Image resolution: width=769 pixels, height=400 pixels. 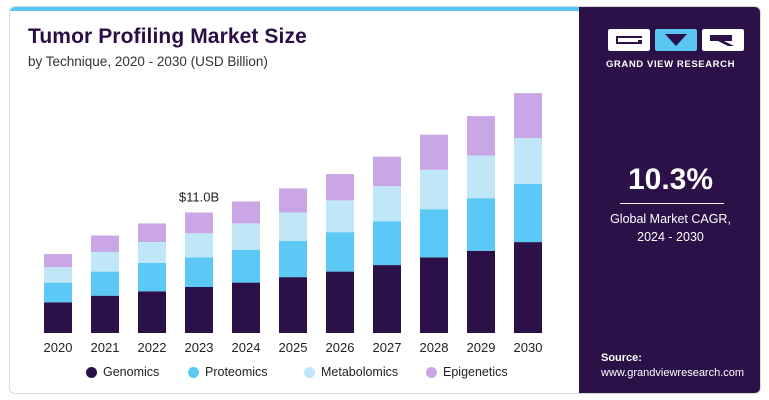 What do you see at coordinates (481, 291) in the screenshot?
I see `bar-genomics-2029` at bounding box center [481, 291].